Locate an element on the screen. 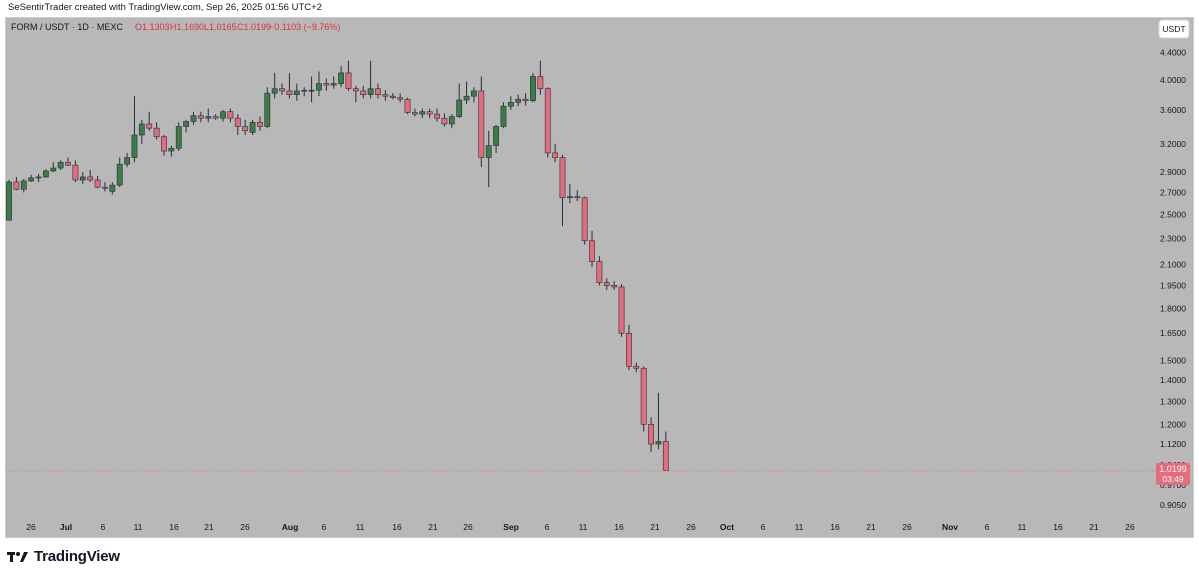 The image size is (1199, 577). y-tick-label: 2.5000 is located at coordinates (1173, 214).